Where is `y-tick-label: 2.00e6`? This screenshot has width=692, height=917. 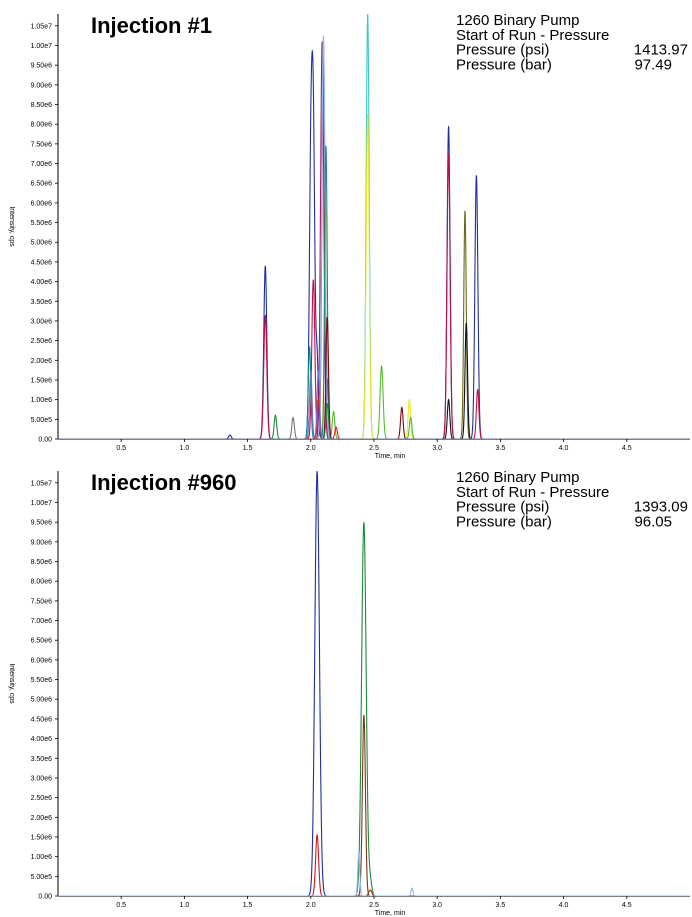
y-tick-label: 2.00e6 is located at coordinates (42, 361).